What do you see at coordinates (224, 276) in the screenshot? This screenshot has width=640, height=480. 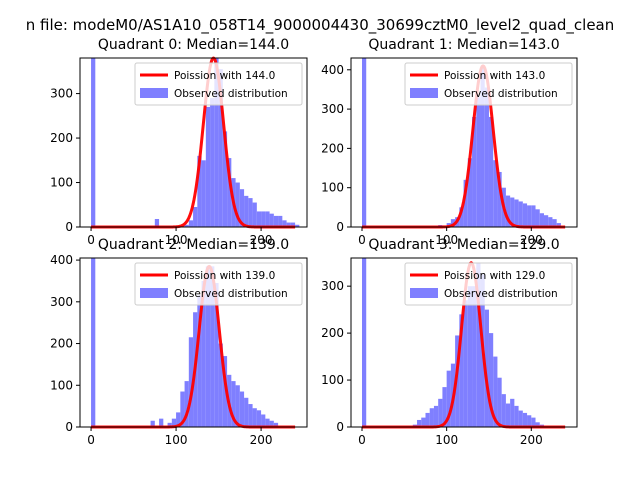 I see `legend-fit-label: Poission with 139.0` at bounding box center [224, 276].